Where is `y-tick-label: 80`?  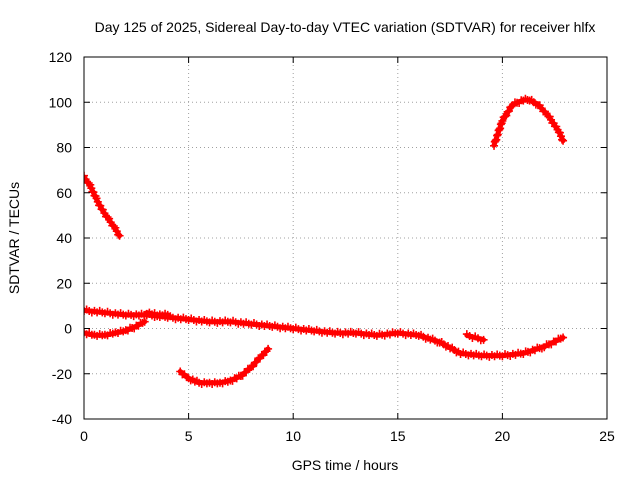
y-tick-label: 80 is located at coordinates (64, 148).